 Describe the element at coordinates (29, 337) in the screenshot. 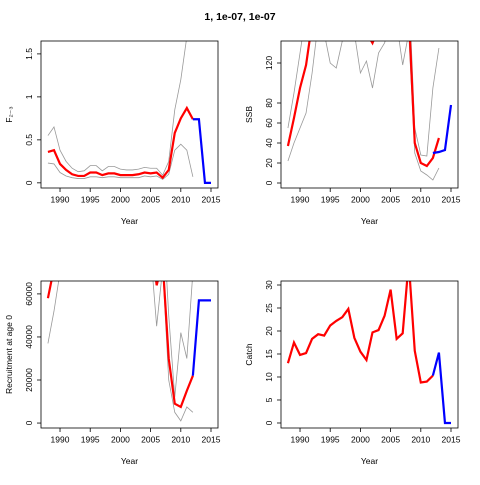

I see `y-tick-label: 40000` at that location.